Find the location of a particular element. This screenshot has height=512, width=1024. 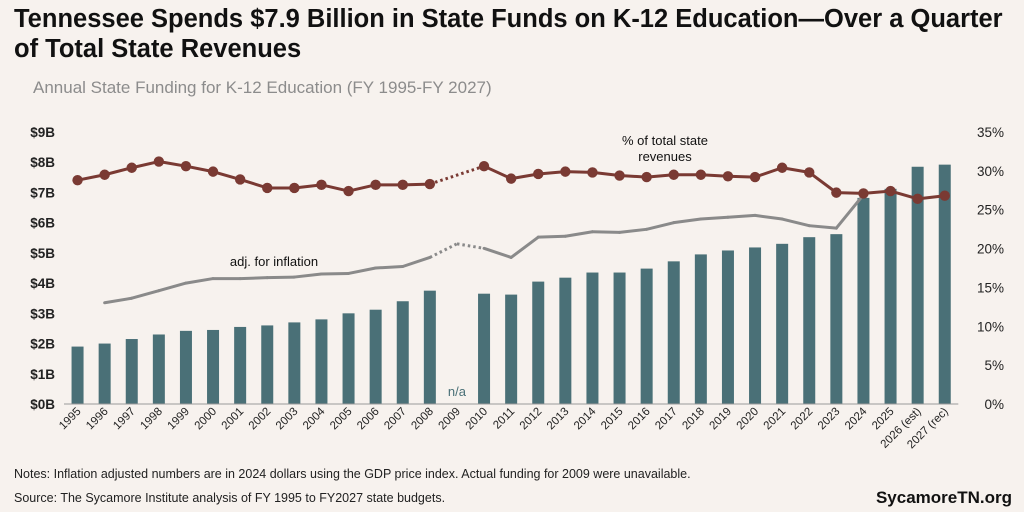

right-axis-tick-label: 0% is located at coordinates (994, 404).